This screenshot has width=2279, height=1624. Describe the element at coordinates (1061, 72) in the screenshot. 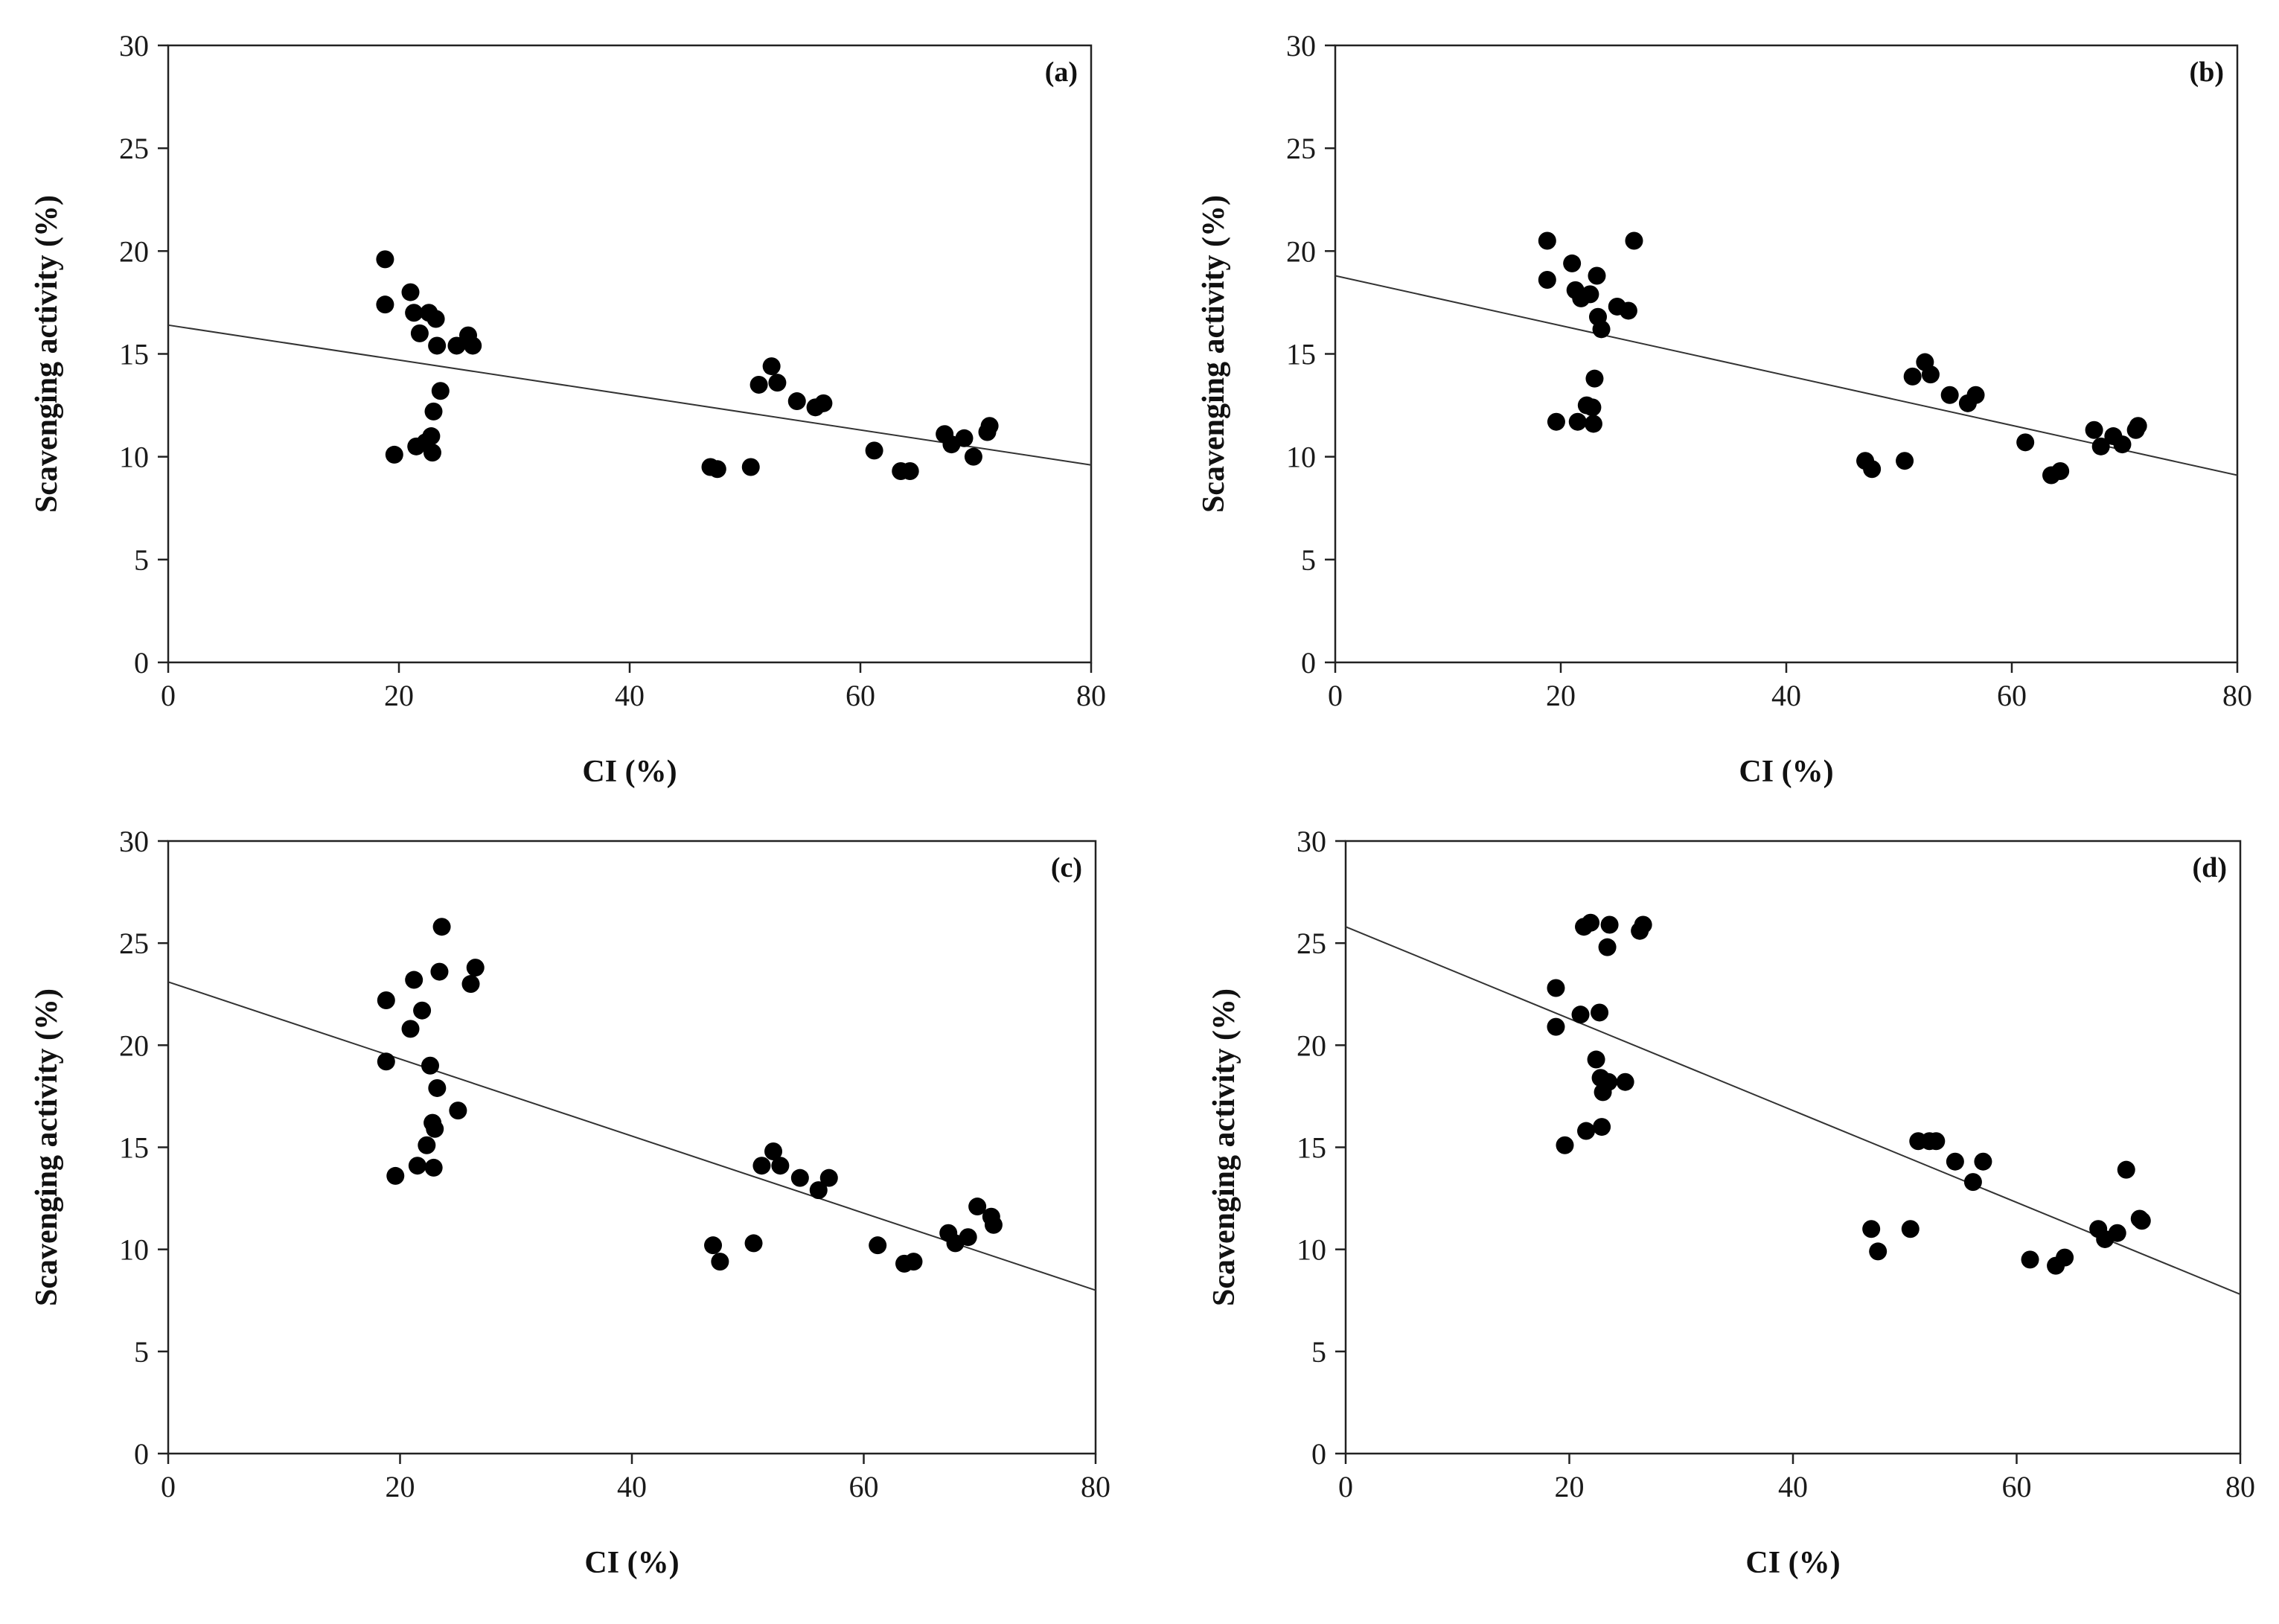

I see `panel-label: (a)` at that location.